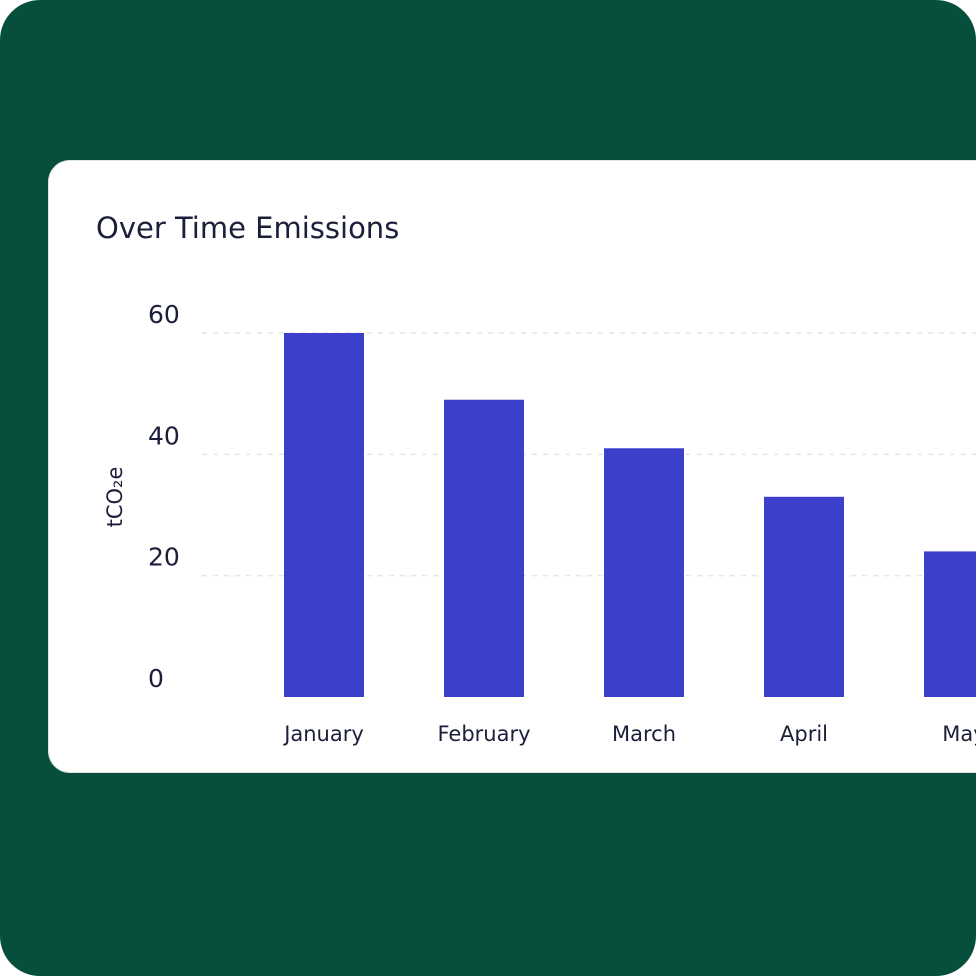 The image size is (976, 976). I want to click on x-tick-label: April, so click(804, 734).